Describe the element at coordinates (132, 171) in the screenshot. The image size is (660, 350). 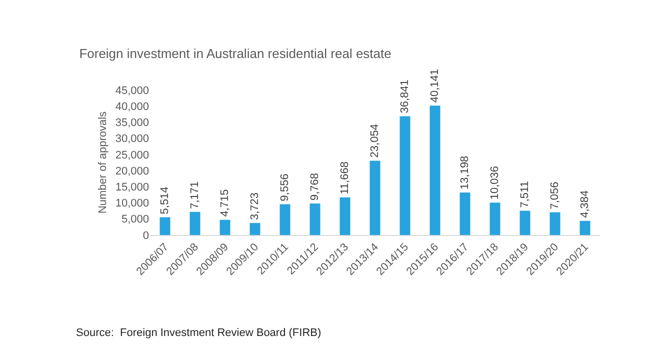
I see `y-tick-label: 20,000` at that location.